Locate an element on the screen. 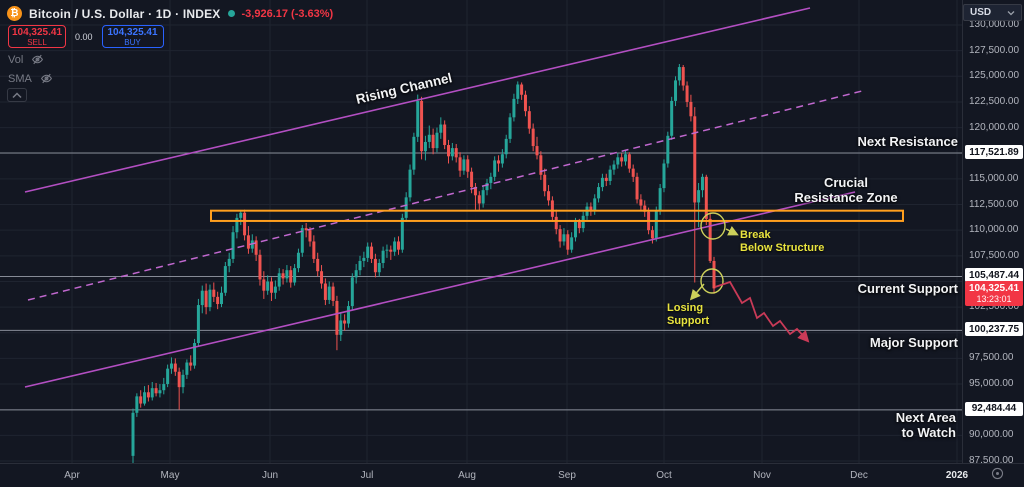 This screenshot has height=487, width=1024. annotation-break-below-structure: Break Below Structure is located at coordinates (782, 241).